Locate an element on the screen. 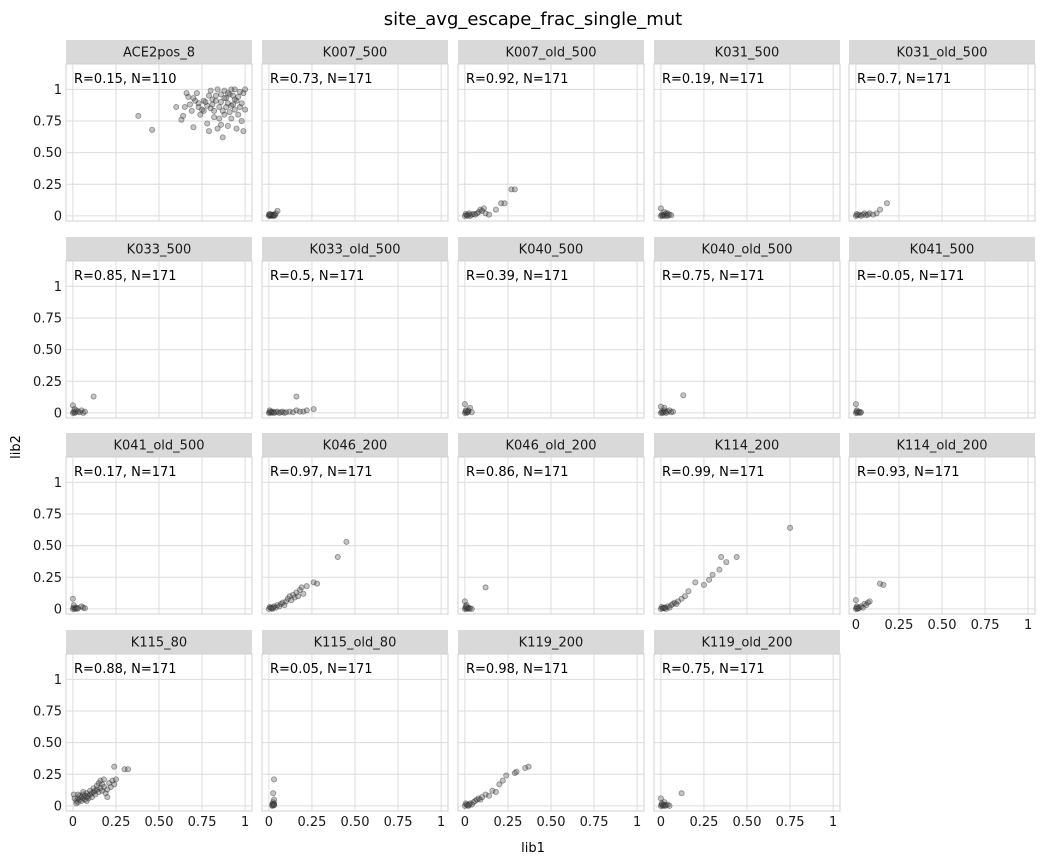 This screenshot has height=866, width=1044. y-axis-title: lib2 is located at coordinates (16, 447).